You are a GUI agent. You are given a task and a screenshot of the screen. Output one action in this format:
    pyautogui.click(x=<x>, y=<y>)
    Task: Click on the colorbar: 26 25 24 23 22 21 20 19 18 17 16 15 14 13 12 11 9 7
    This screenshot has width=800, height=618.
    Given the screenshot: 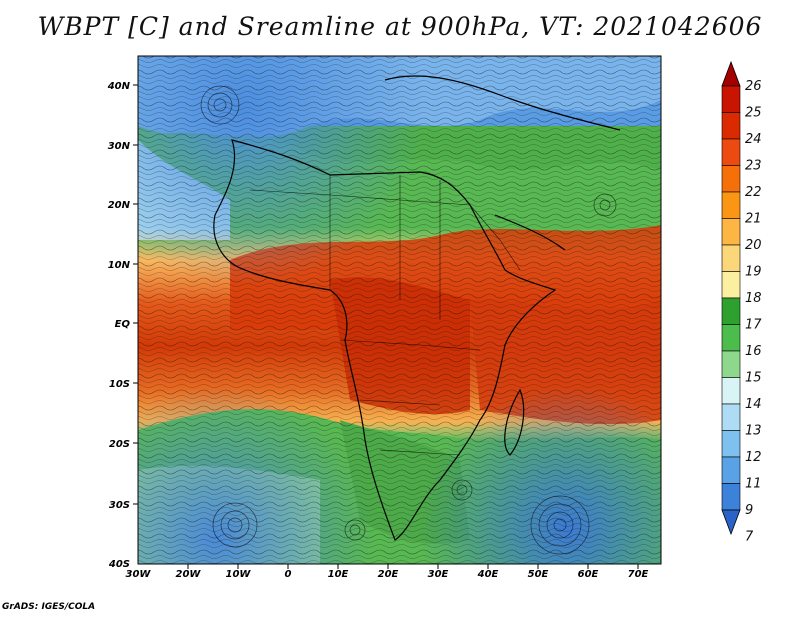 What is the action you would take?
    pyautogui.click(x=741, y=302)
    